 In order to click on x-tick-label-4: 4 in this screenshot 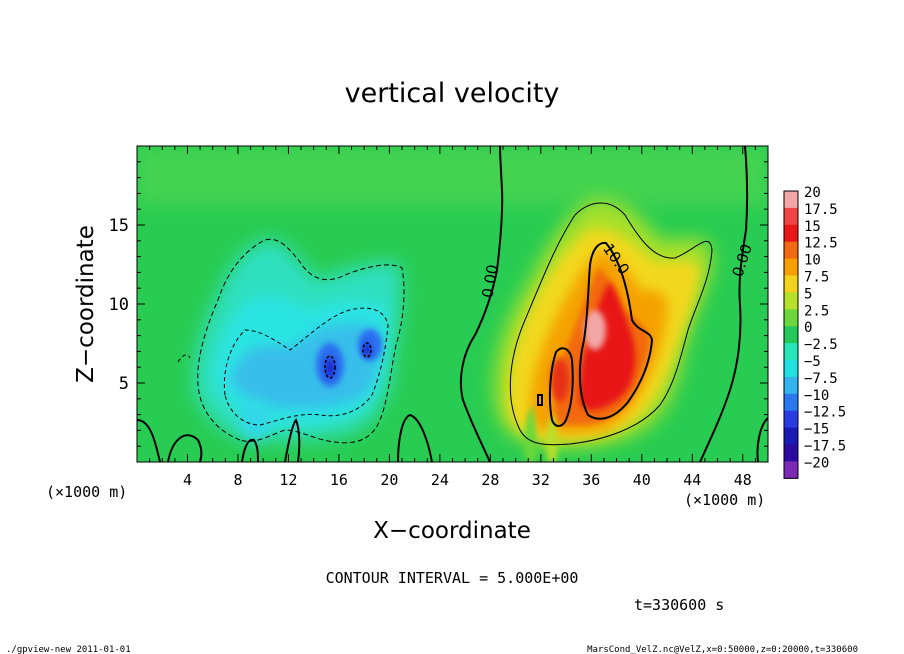, I will do `click(187, 480)`.